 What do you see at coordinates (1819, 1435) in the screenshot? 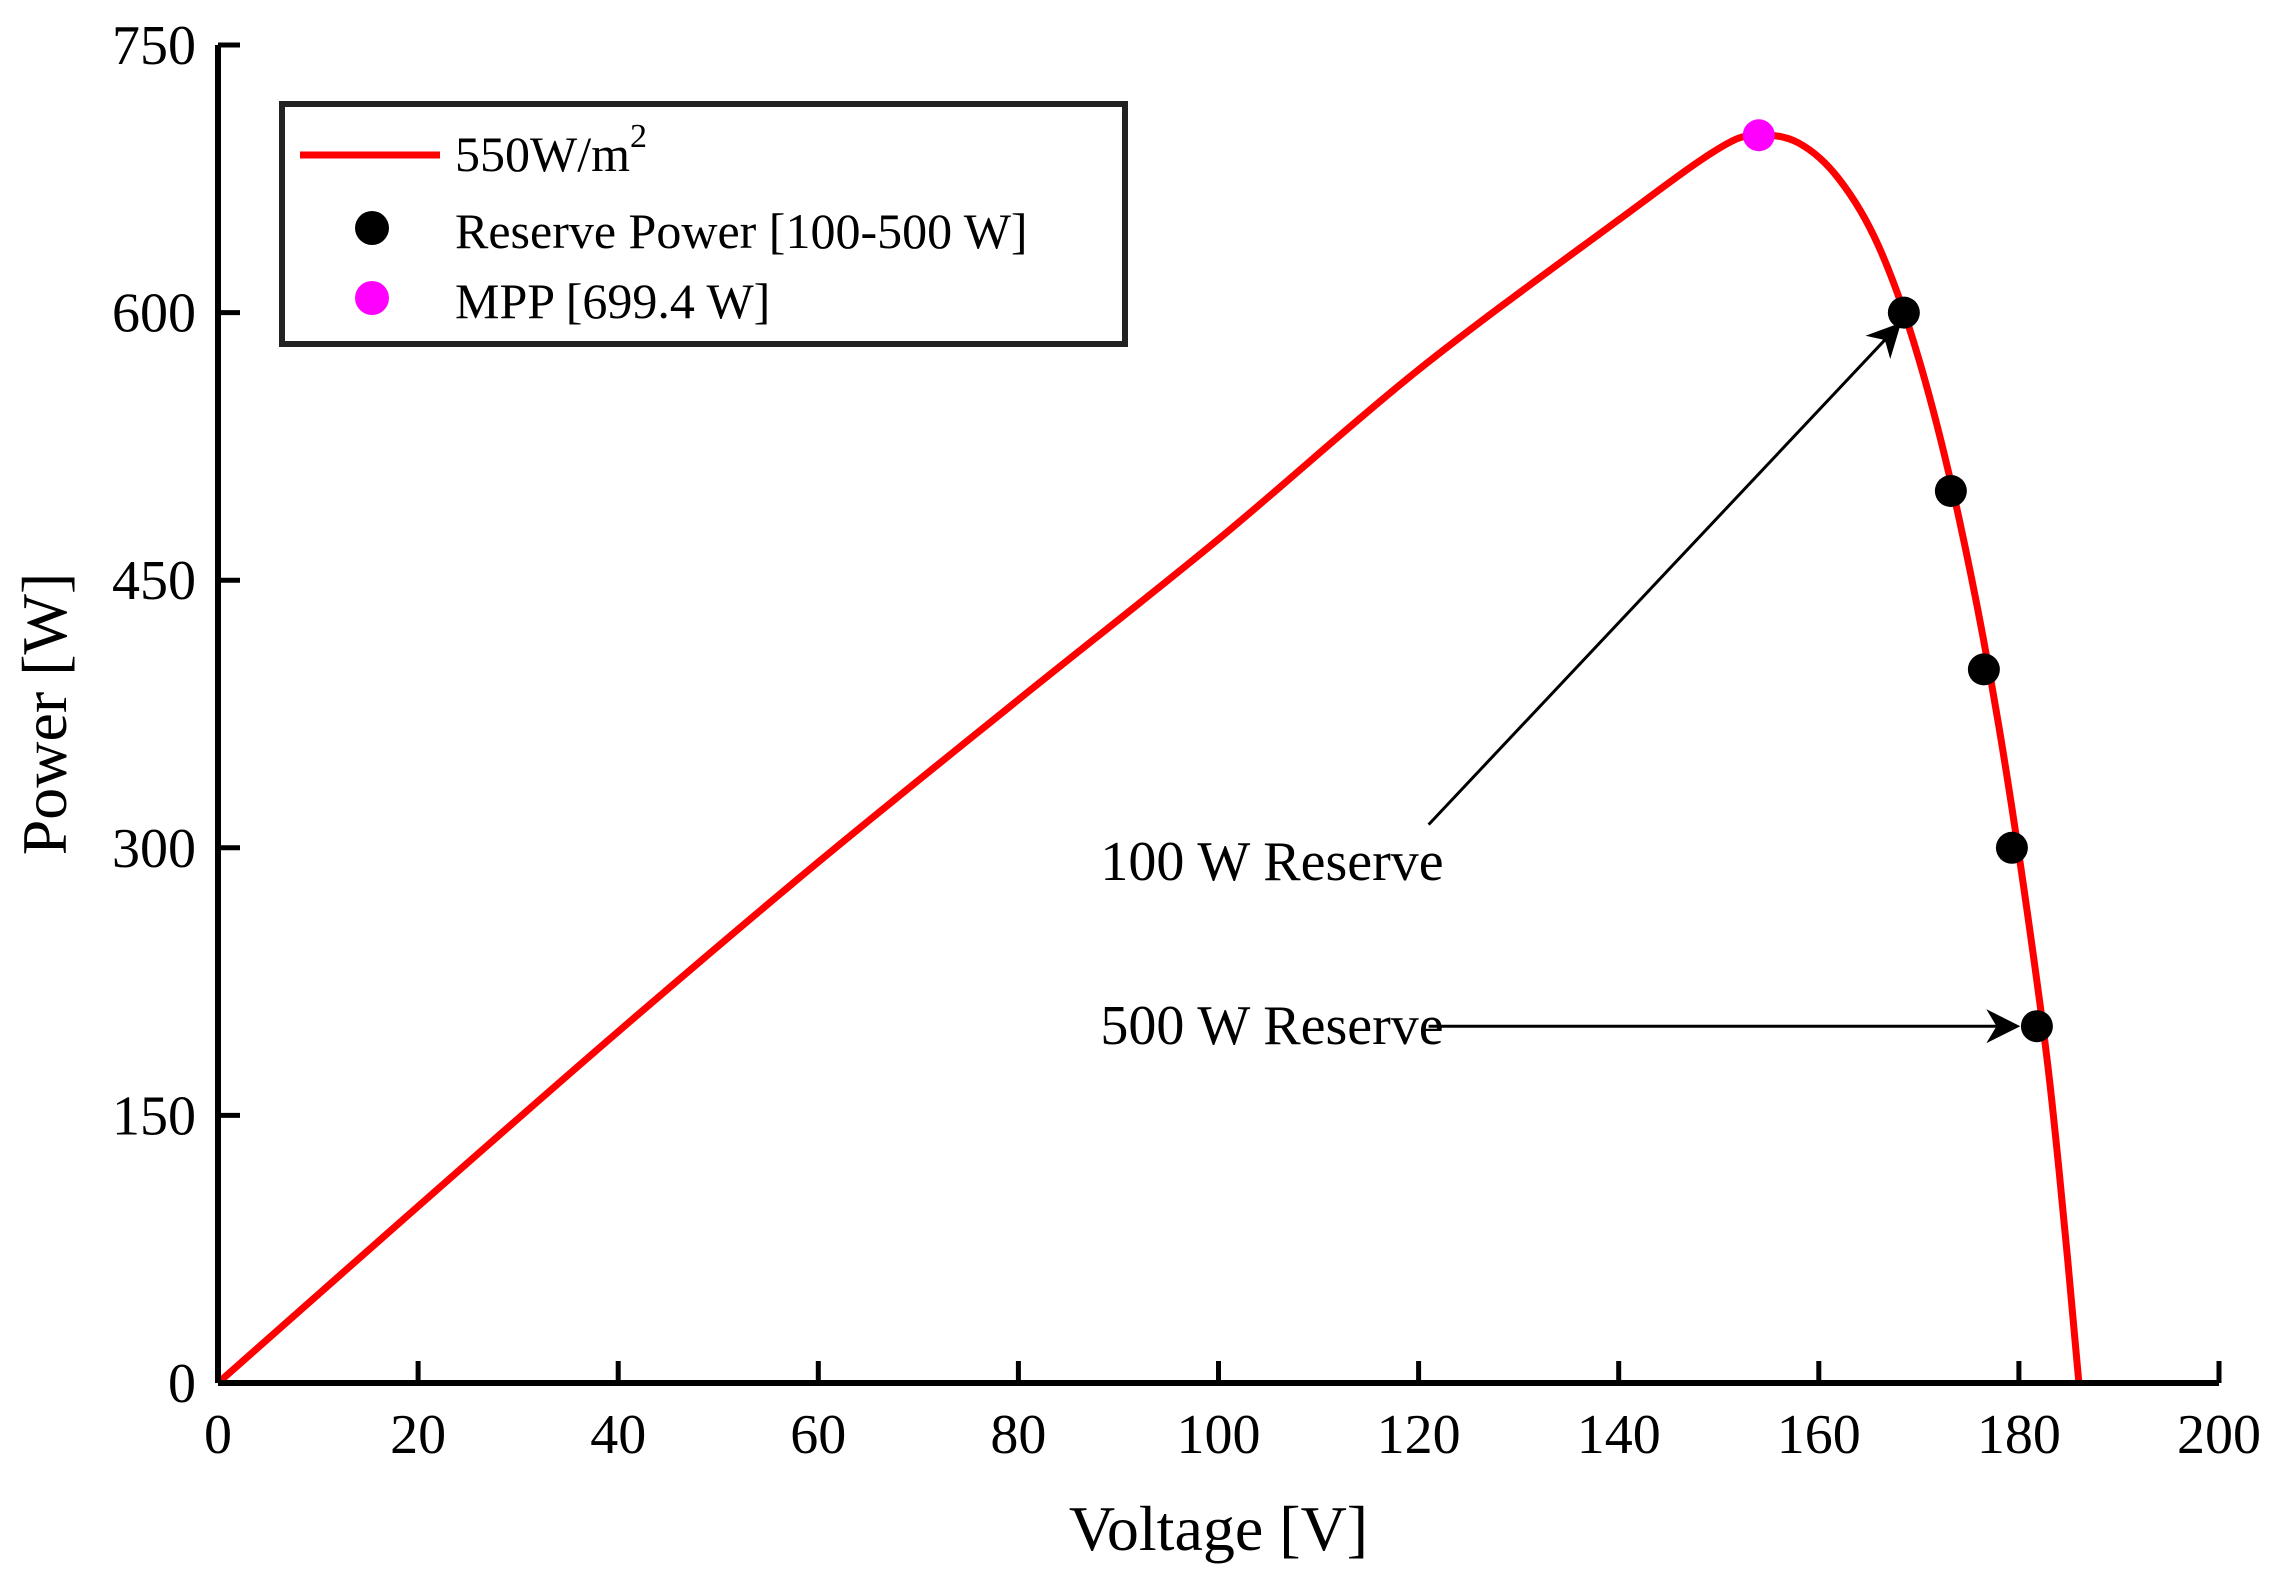
I see `x-tick-label-8: 160` at bounding box center [1819, 1435].